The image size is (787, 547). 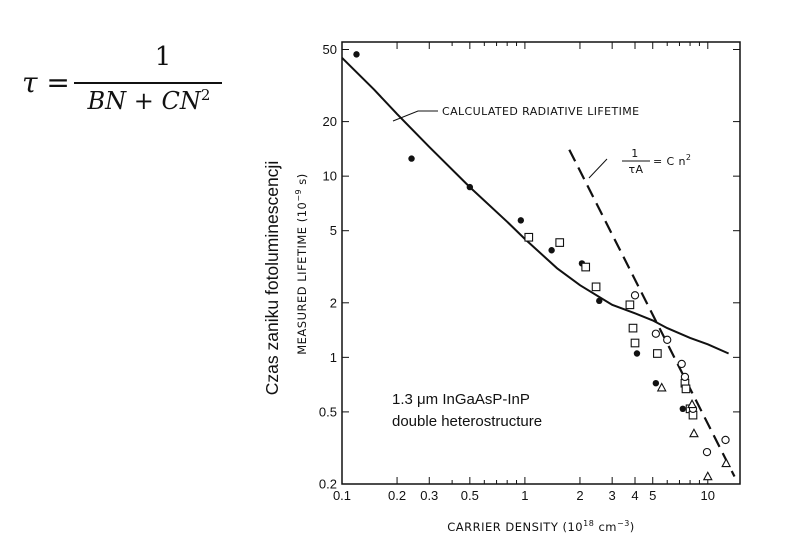 What do you see at coordinates (302, 278) in the screenshot?
I see `y-axis-title-text: MEASURED LIFETIME (10` at bounding box center [302, 278].